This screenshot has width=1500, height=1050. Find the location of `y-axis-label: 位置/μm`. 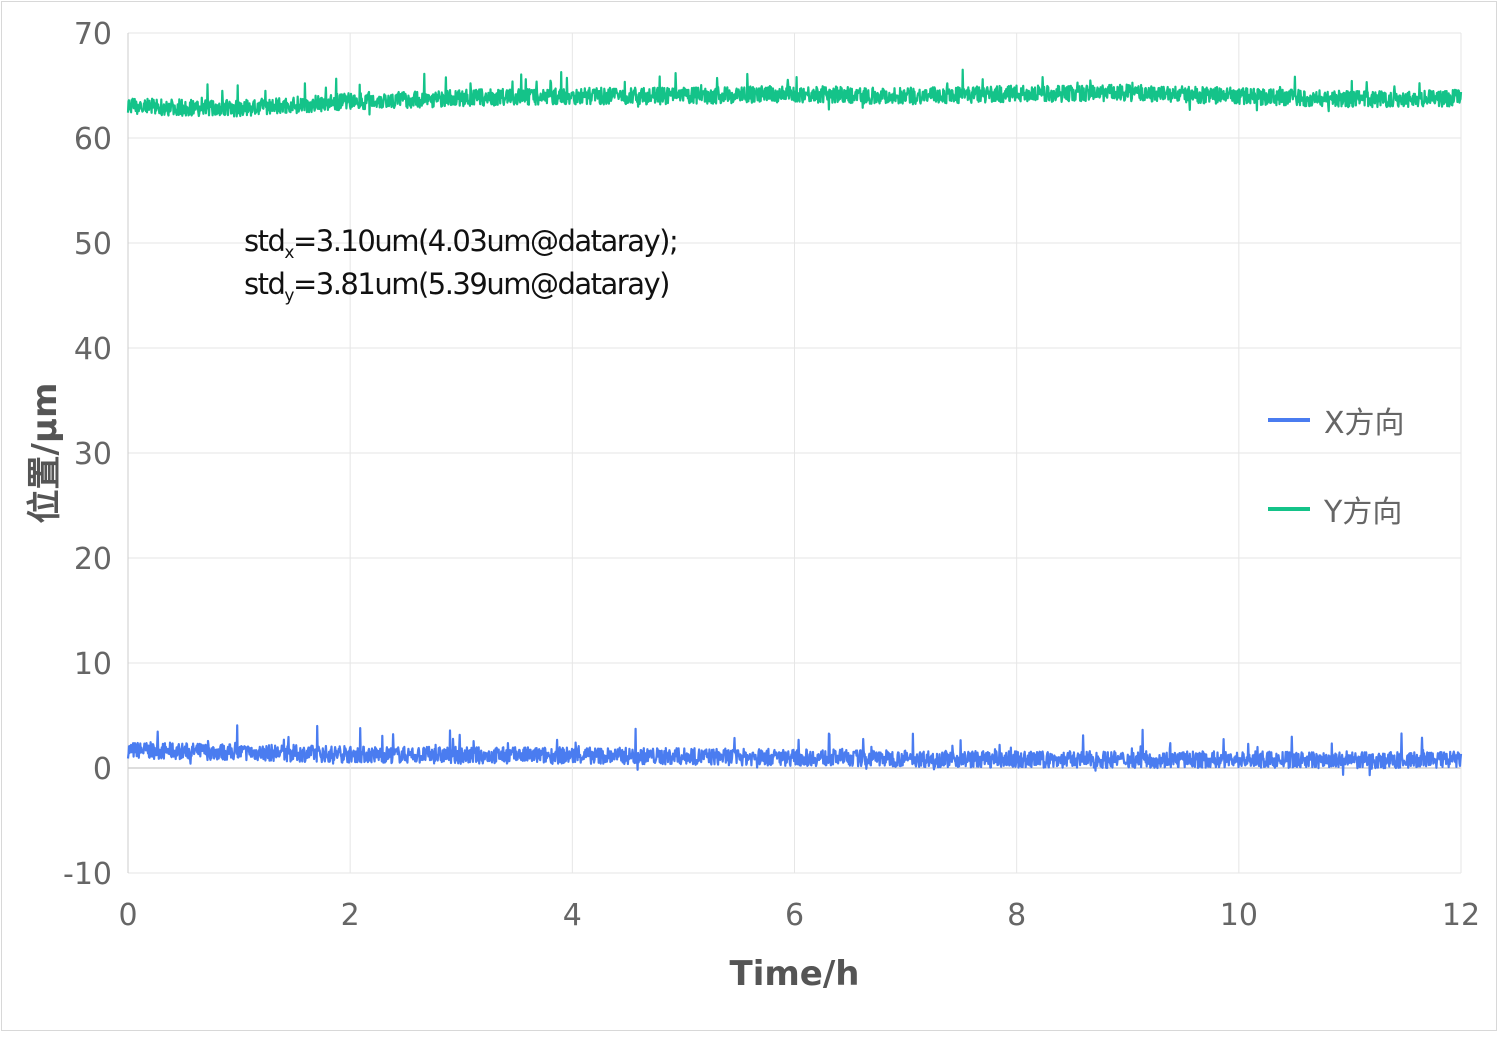

y-axis-label: 位置/μm is located at coordinates (45, 453).